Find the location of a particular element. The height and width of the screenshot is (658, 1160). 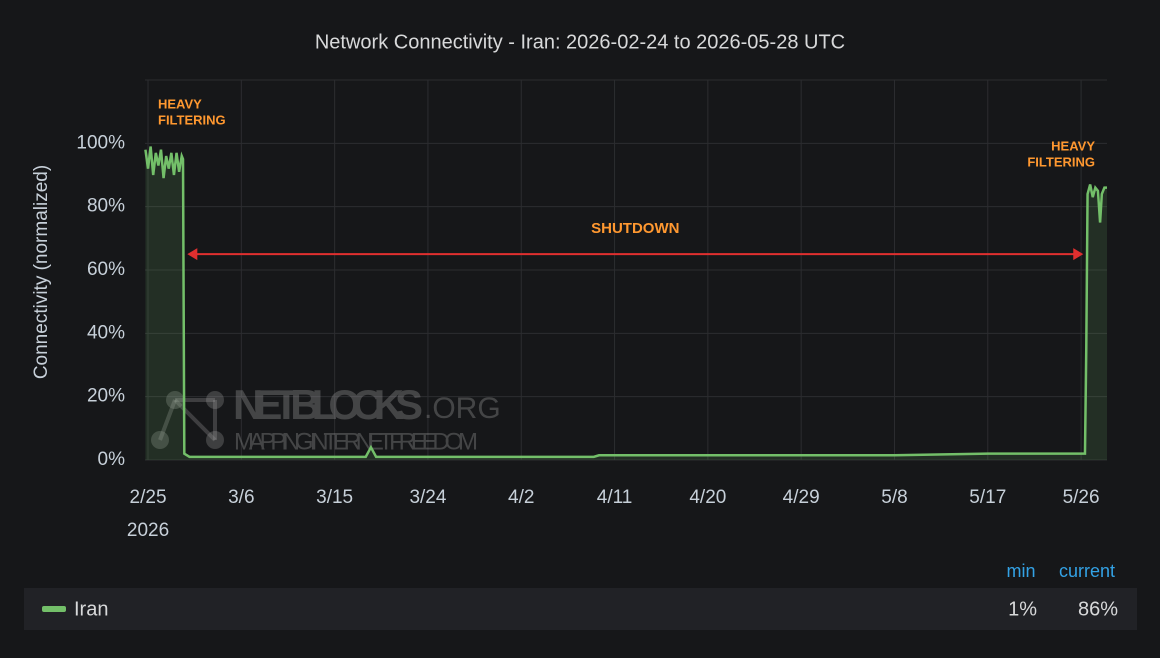

legend-row is located at coordinates (580, 609).